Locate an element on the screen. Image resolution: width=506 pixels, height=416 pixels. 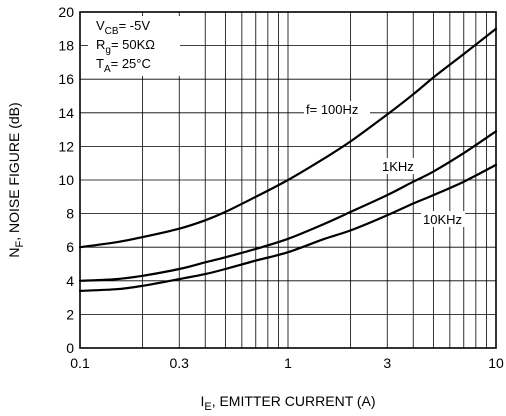
y-tick-label: 4 is located at coordinates (70, 281).